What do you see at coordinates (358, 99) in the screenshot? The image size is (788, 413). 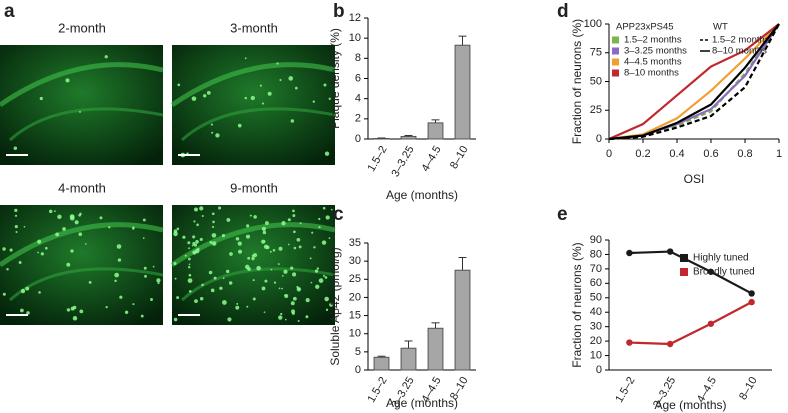 I see `y-tick-label: 4` at bounding box center [358, 99].